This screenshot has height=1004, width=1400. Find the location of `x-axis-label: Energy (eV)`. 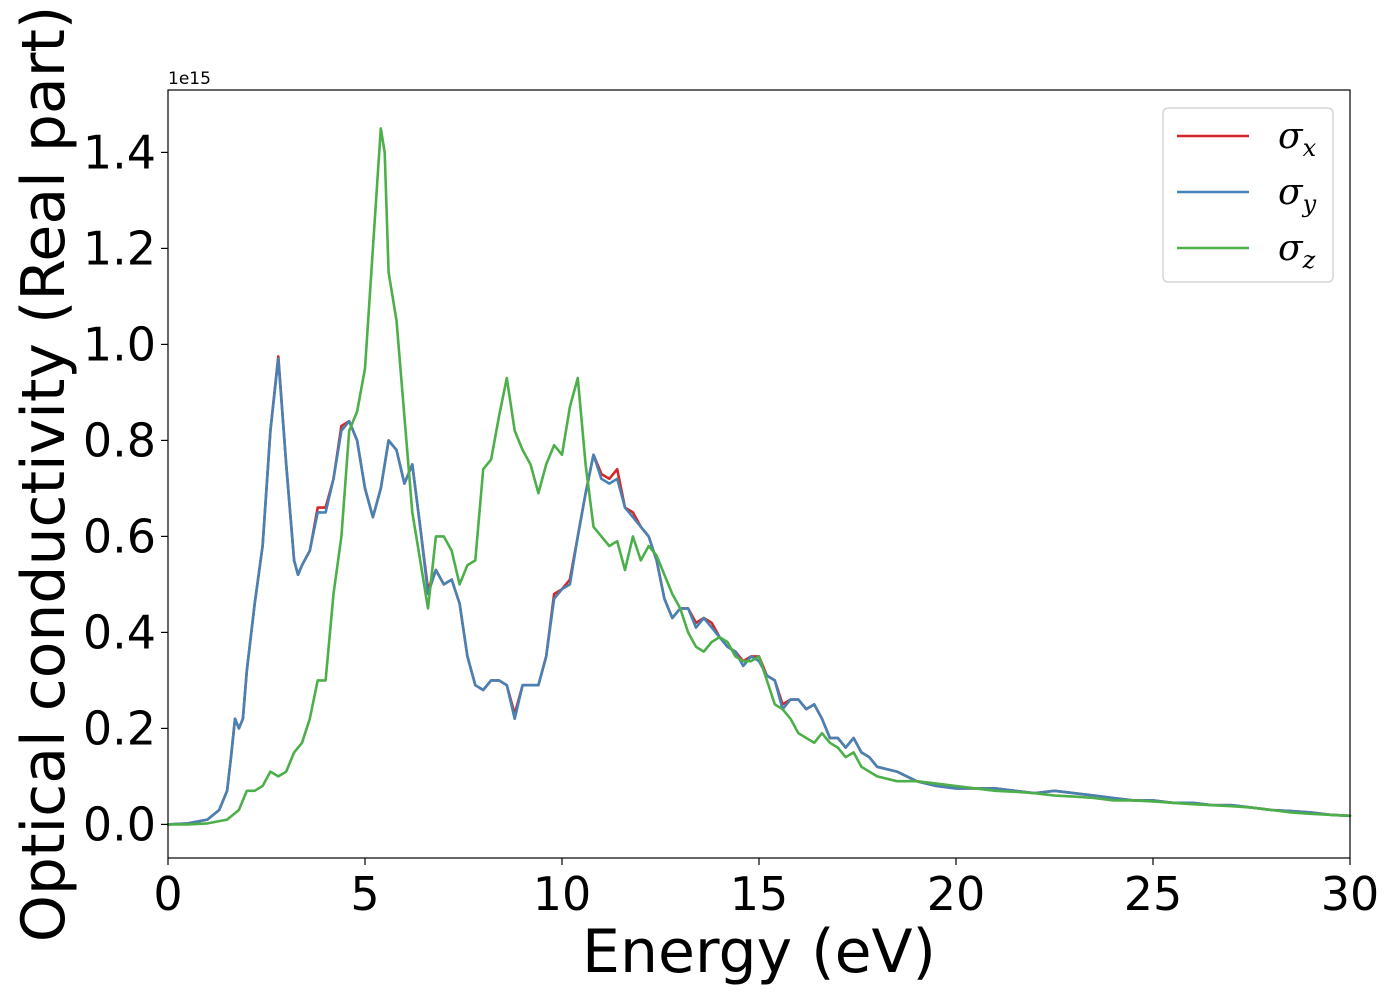

x-axis-label: Energy (eV) is located at coordinates (759, 952).